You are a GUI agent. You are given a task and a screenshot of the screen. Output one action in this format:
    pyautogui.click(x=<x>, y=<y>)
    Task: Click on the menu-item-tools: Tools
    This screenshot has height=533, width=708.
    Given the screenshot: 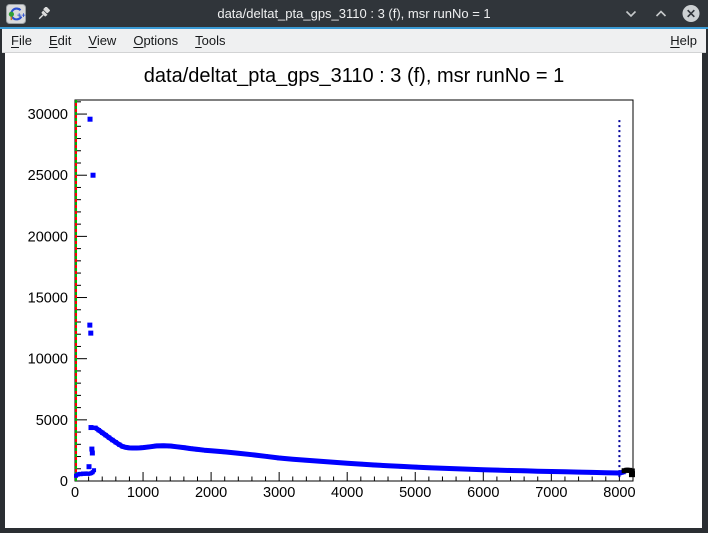 What is the action you would take?
    pyautogui.click(x=210, y=40)
    